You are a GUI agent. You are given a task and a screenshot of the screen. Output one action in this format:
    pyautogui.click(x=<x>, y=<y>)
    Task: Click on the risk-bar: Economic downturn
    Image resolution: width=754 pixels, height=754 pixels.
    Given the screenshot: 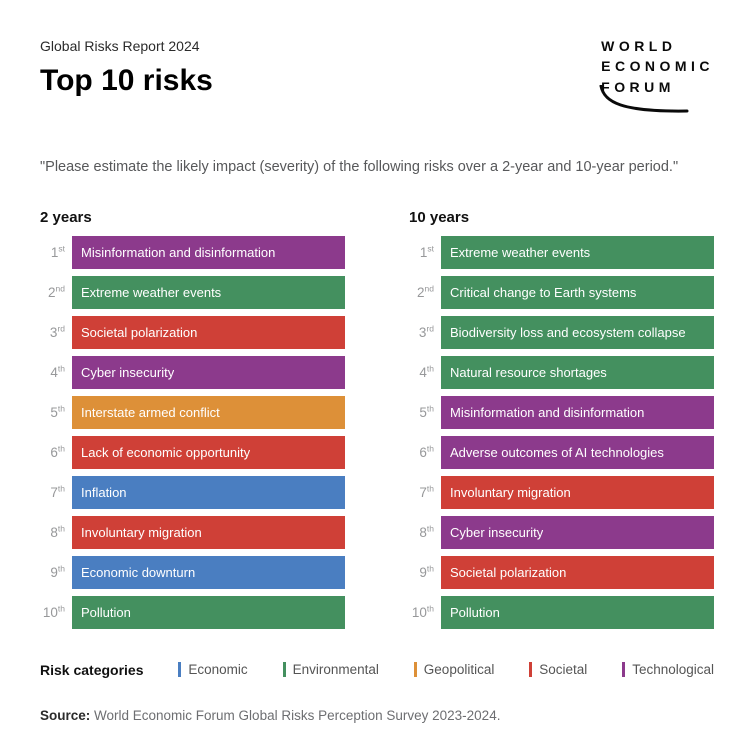 What is the action you would take?
    pyautogui.click(x=208, y=572)
    